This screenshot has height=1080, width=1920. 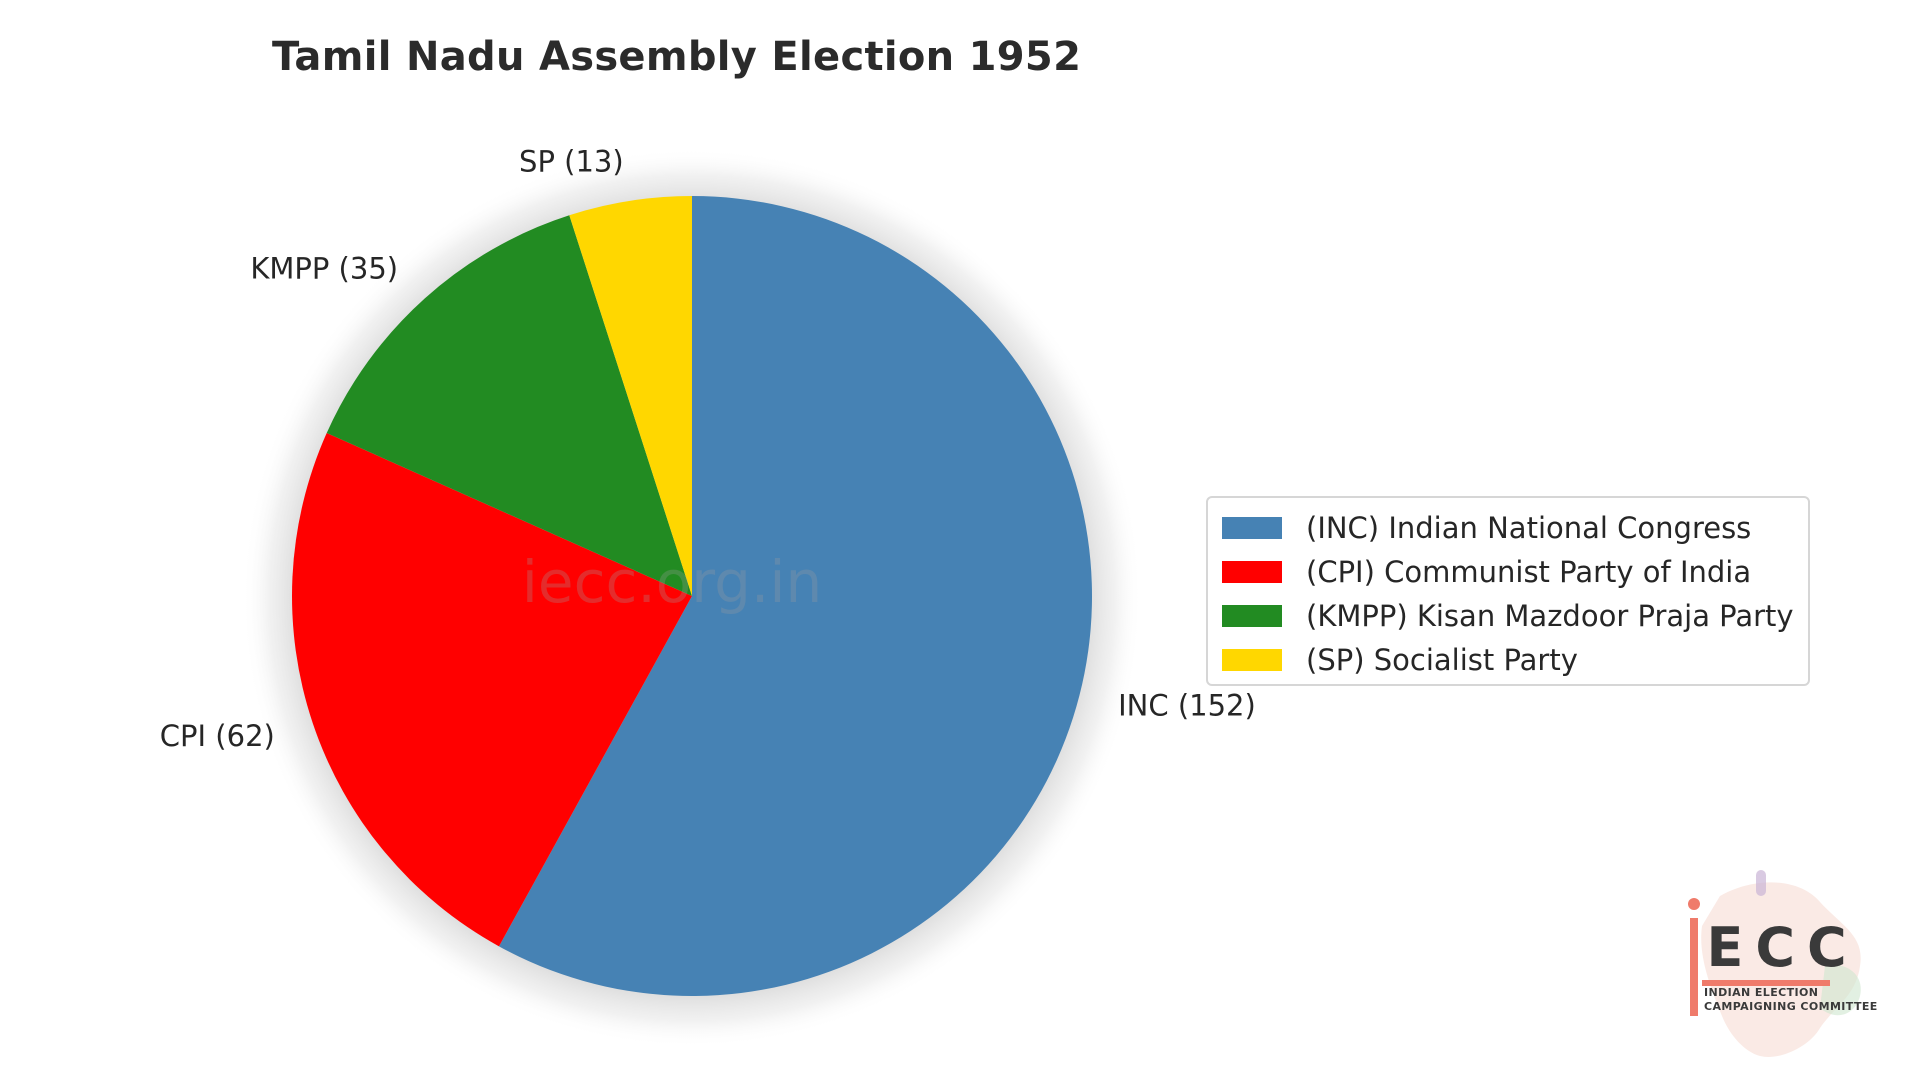 What do you see at coordinates (1761, 992) in the screenshot?
I see `logo-subtitle-line1: INDIAN ELECTION` at bounding box center [1761, 992].